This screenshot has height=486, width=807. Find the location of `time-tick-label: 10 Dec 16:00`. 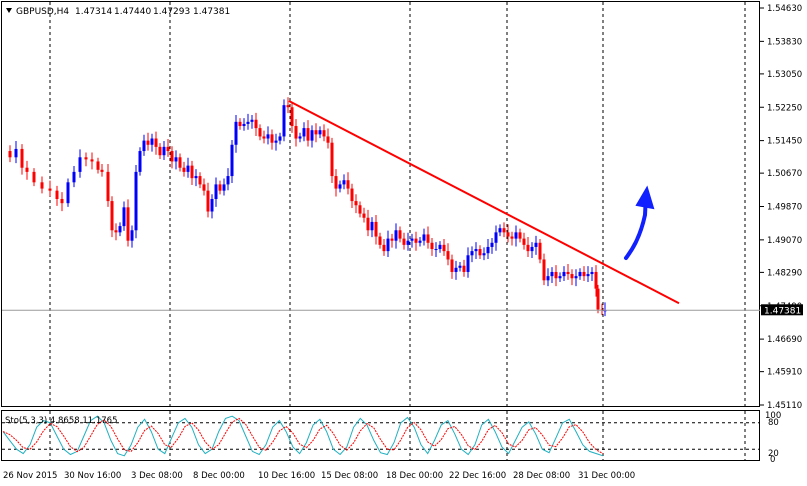

time-tick-label: 10 Dec 16:00 is located at coordinates (286, 476).